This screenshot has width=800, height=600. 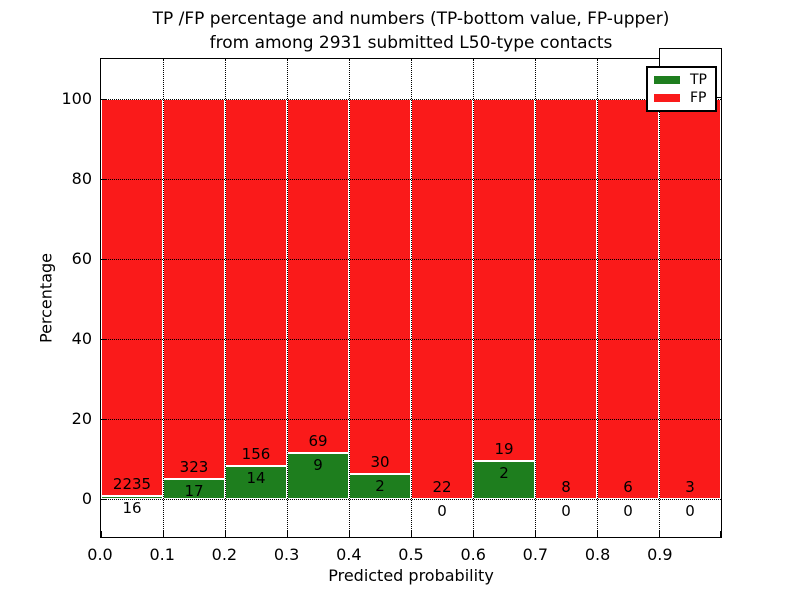 What do you see at coordinates (380, 462) in the screenshot?
I see `fp-count-label: 30` at bounding box center [380, 462].